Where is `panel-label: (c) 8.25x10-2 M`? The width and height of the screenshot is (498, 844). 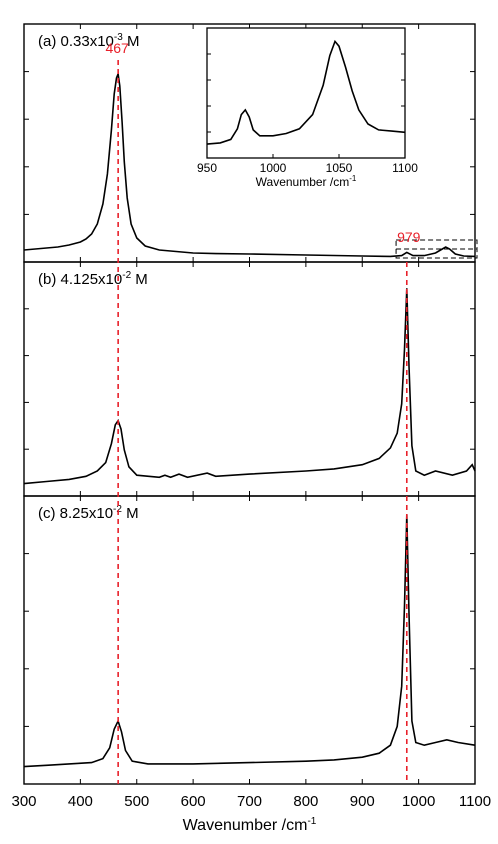 panel-label: (c) 8.25x10-2 M is located at coordinates (88, 513).